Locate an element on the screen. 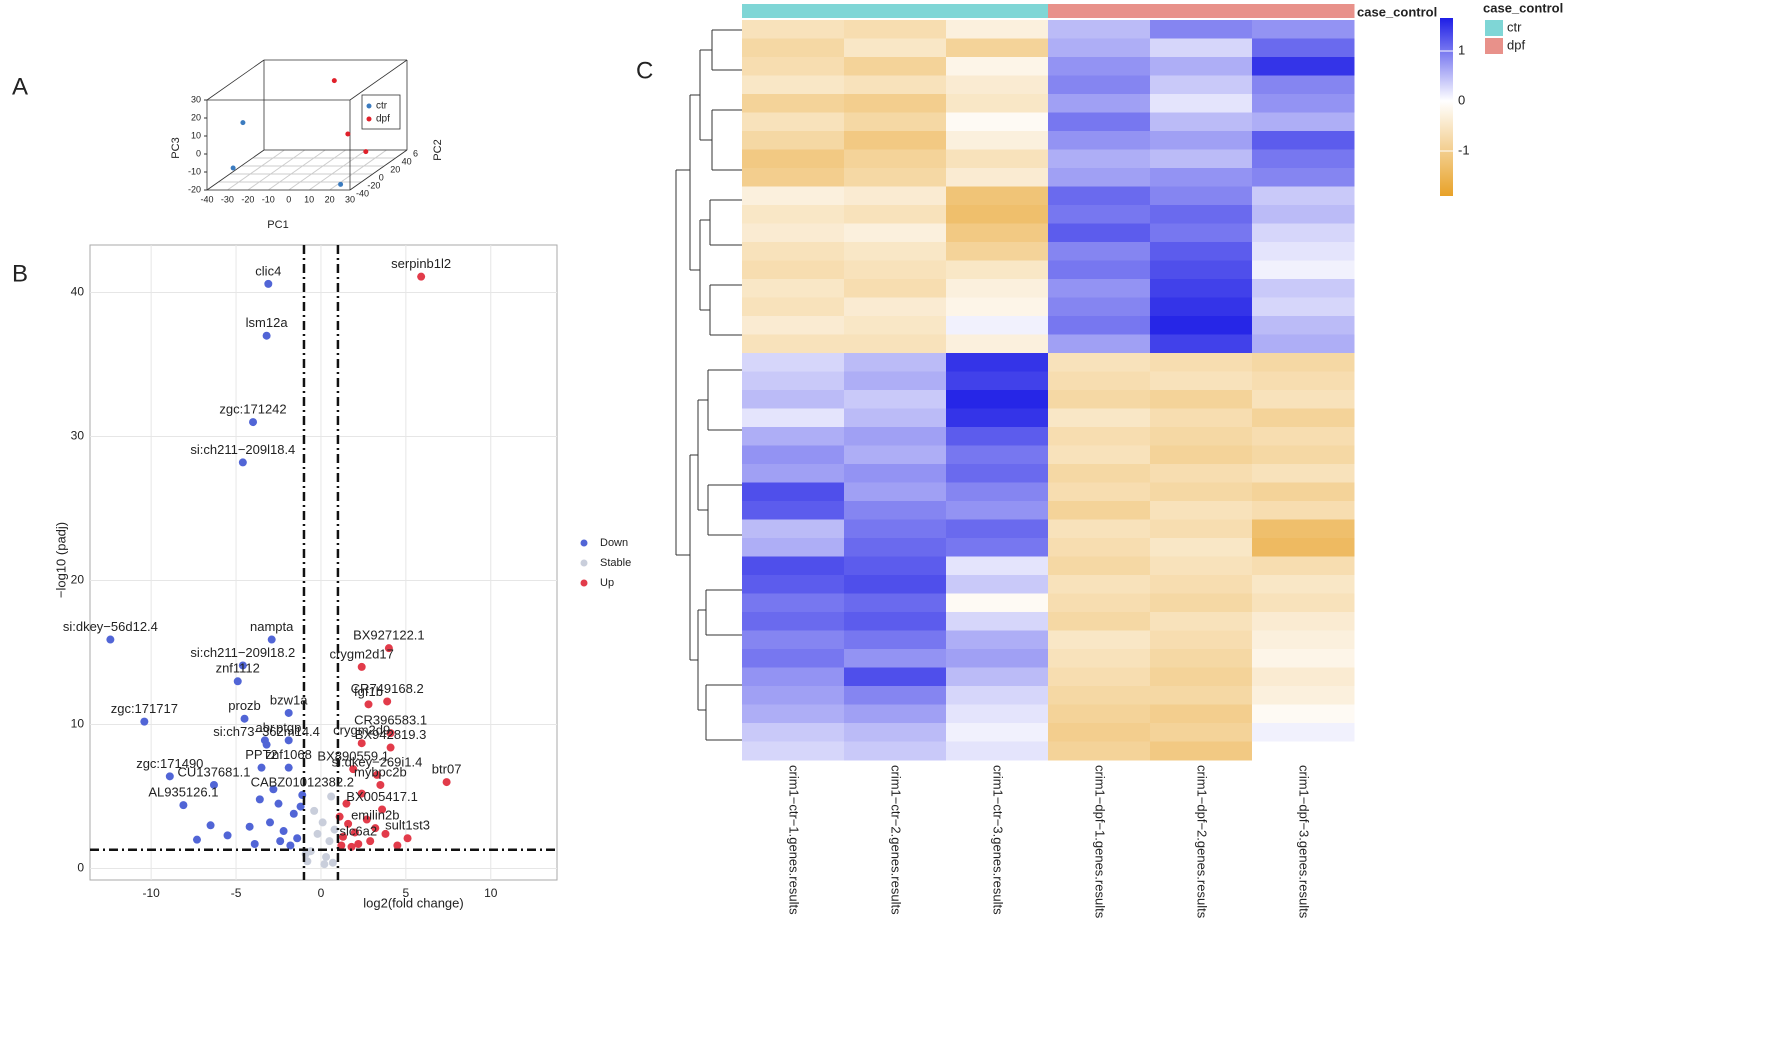 This screenshot has width=1772, height=1039. column-label: crim1−dpf−3.genes.results is located at coordinates (1304, 842).